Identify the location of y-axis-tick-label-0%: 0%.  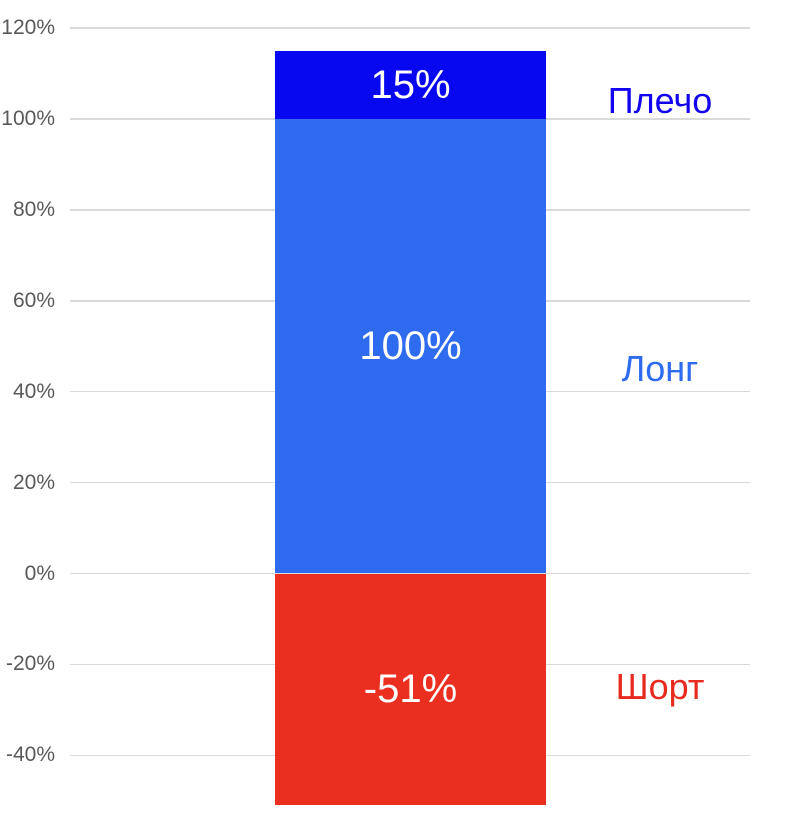
(39, 573).